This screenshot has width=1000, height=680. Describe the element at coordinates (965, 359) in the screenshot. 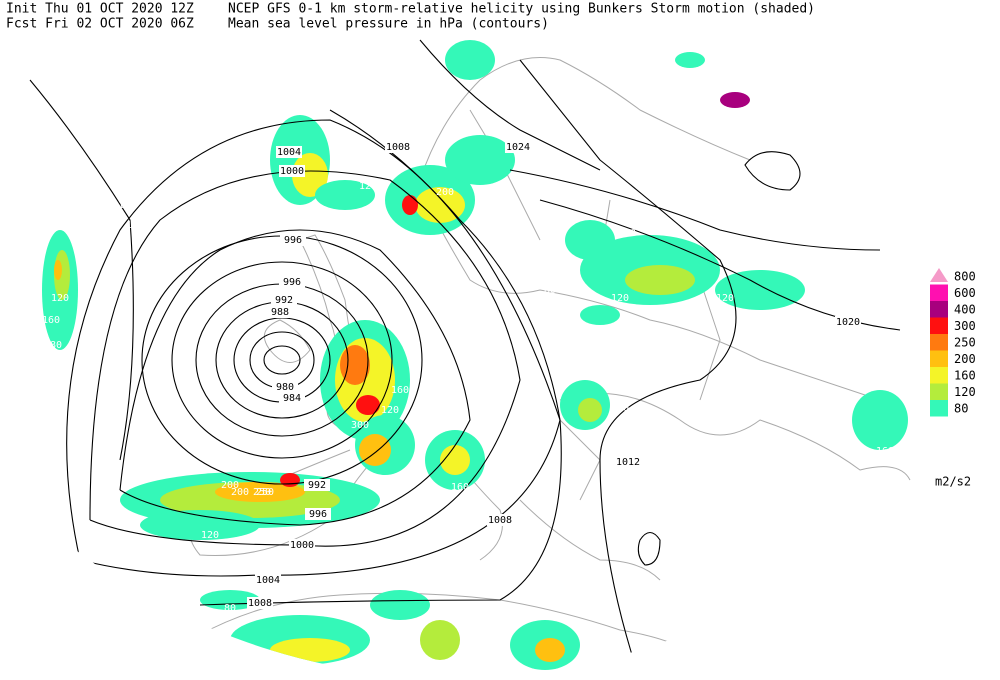

I see `legend-label: 200` at that location.